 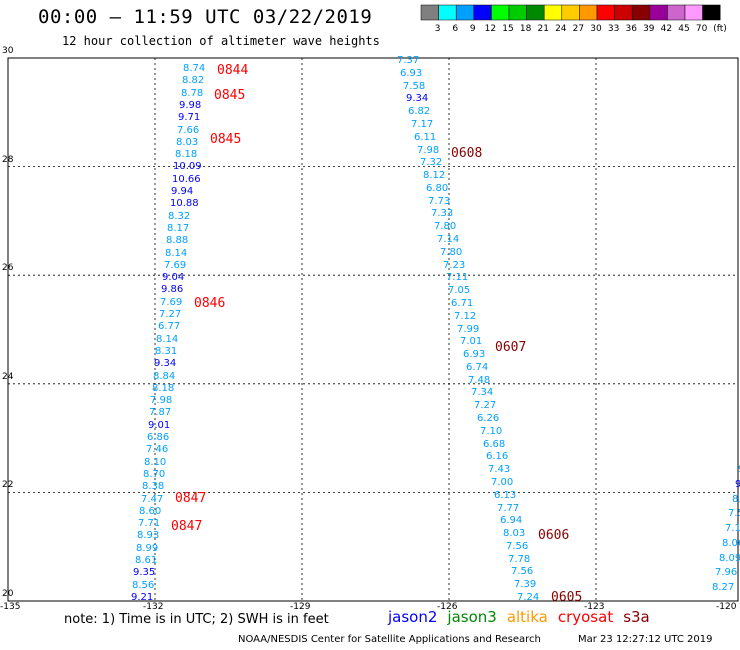 What do you see at coordinates (561, 29) in the screenshot?
I see `legend-label: 24` at bounding box center [561, 29].